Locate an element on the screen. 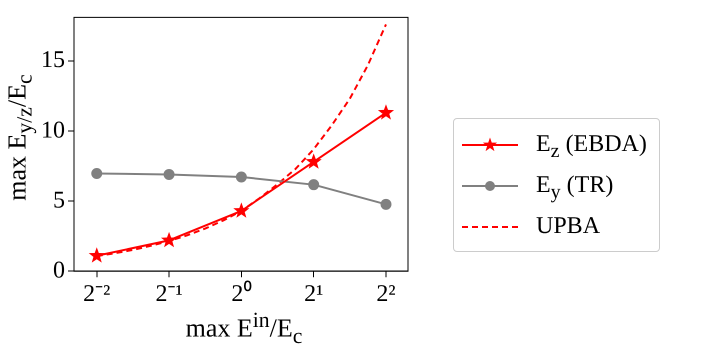  x-tick-label: 2⁻¹ is located at coordinates (169, 293).